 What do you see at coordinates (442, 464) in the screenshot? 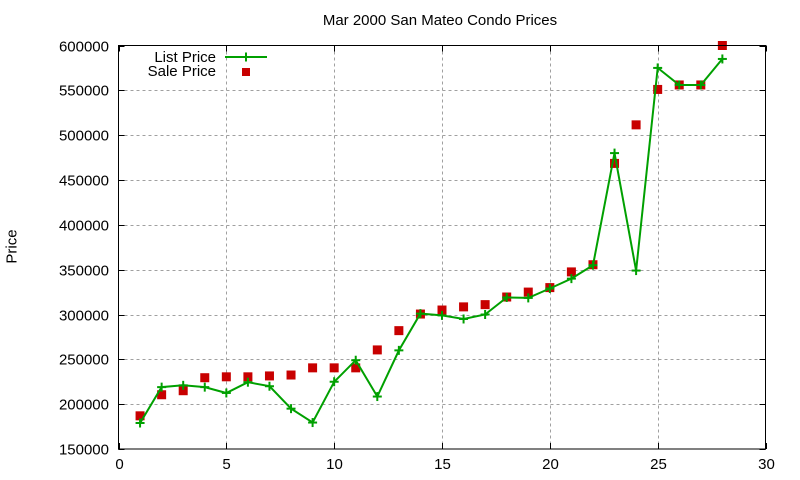
I see `x-tick-label: 15` at bounding box center [442, 464].